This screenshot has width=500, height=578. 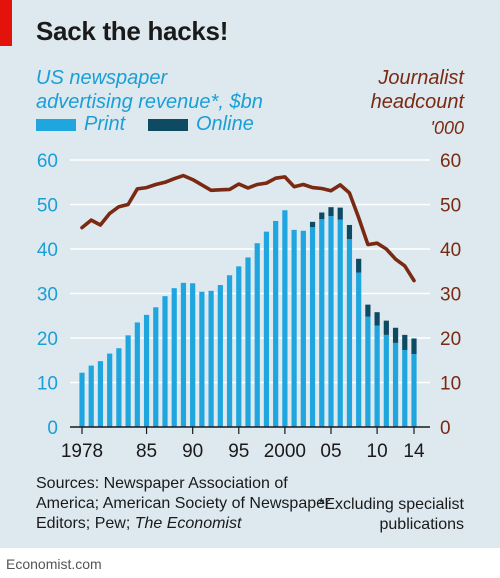 I want to click on x-tick-85: 85, so click(x=146, y=451).